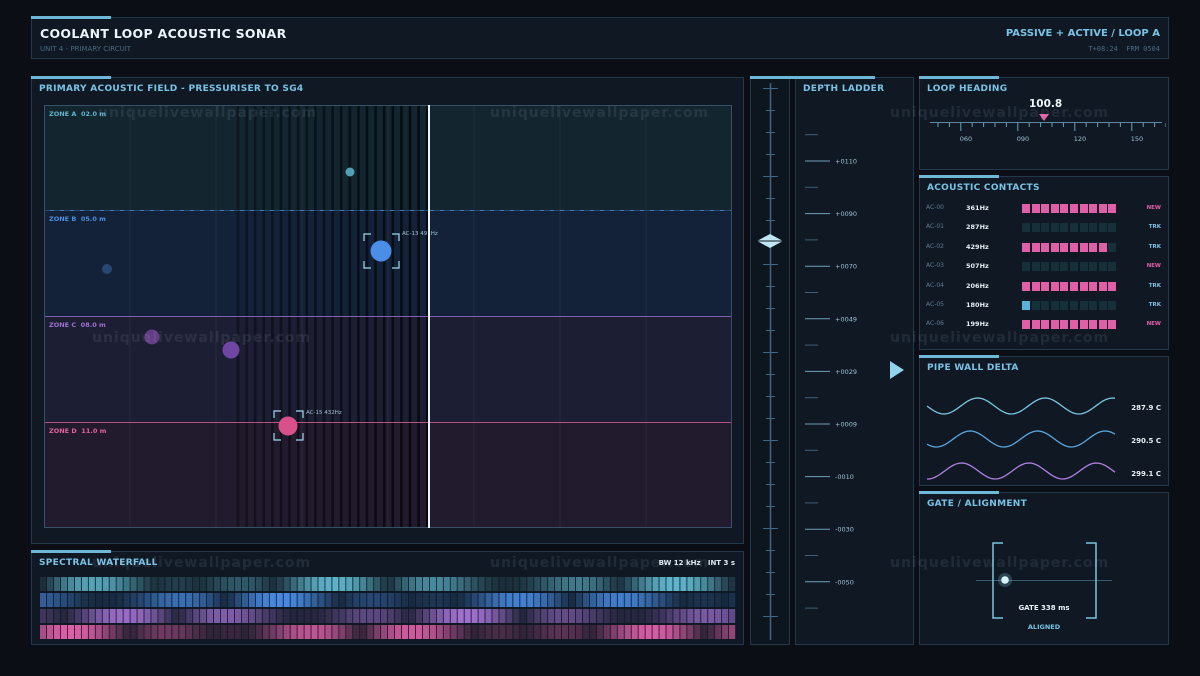 The height and width of the screenshot is (676, 1200). I want to click on gate-panel: GATE / ALIGNMENT GATE 338 ms ALIGNED, so click(1044, 568).